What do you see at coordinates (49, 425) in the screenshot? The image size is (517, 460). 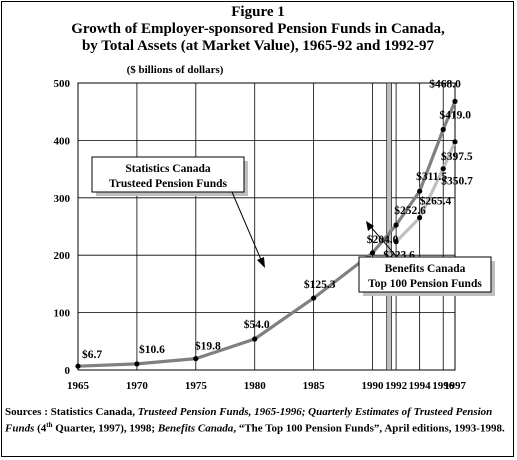 I see `source-superscript: th` at bounding box center [49, 425].